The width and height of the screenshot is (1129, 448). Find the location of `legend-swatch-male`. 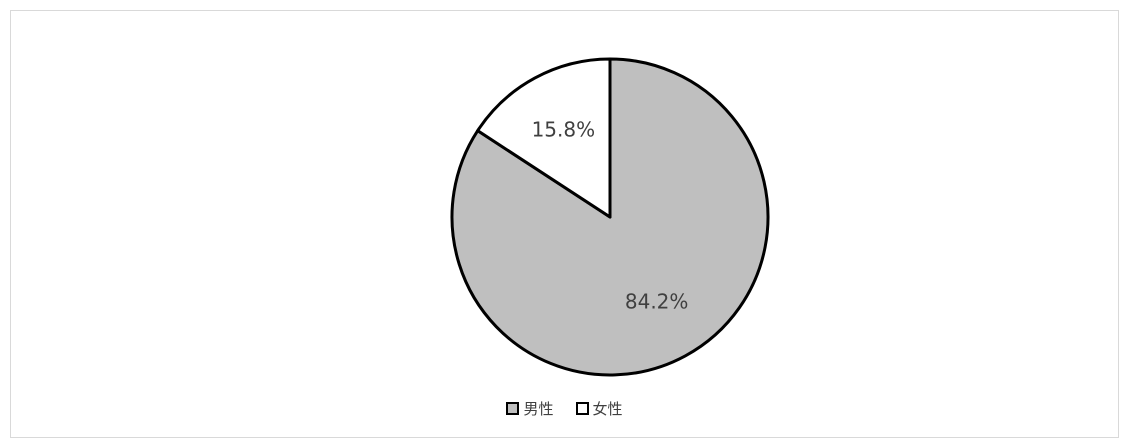

legend-swatch-male is located at coordinates (513, 408).